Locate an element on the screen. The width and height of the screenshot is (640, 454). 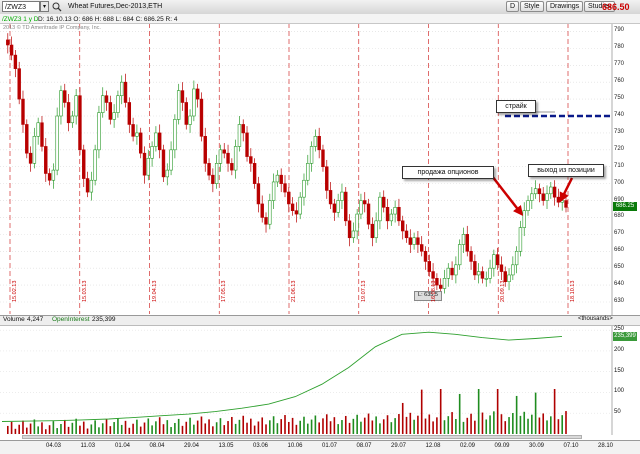
price-tick-label: 790 is located at coordinates (619, 30).